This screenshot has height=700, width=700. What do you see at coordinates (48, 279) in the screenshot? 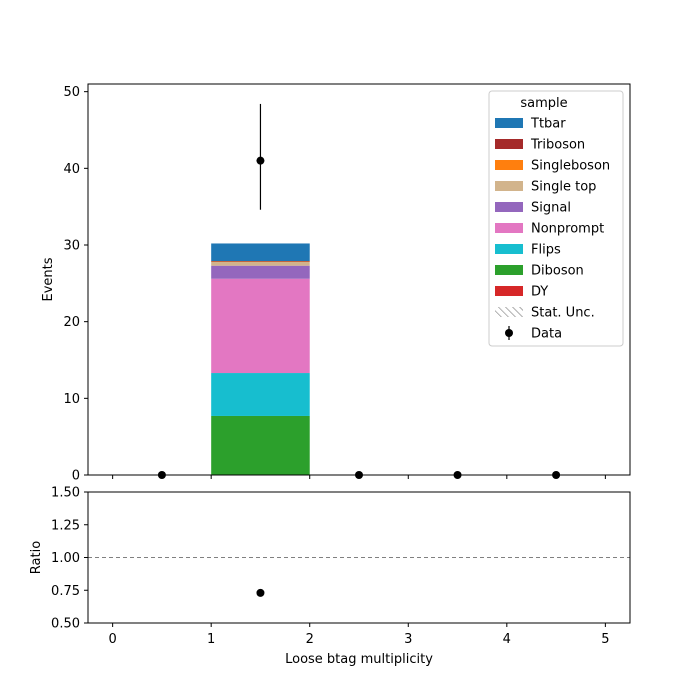
I see `main-y-axis-label: Events` at bounding box center [48, 279].